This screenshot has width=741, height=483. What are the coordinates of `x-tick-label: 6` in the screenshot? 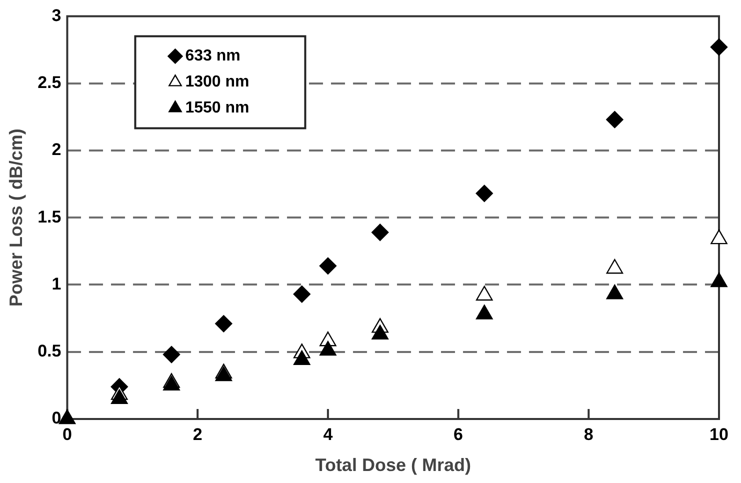 It's located at (459, 434).